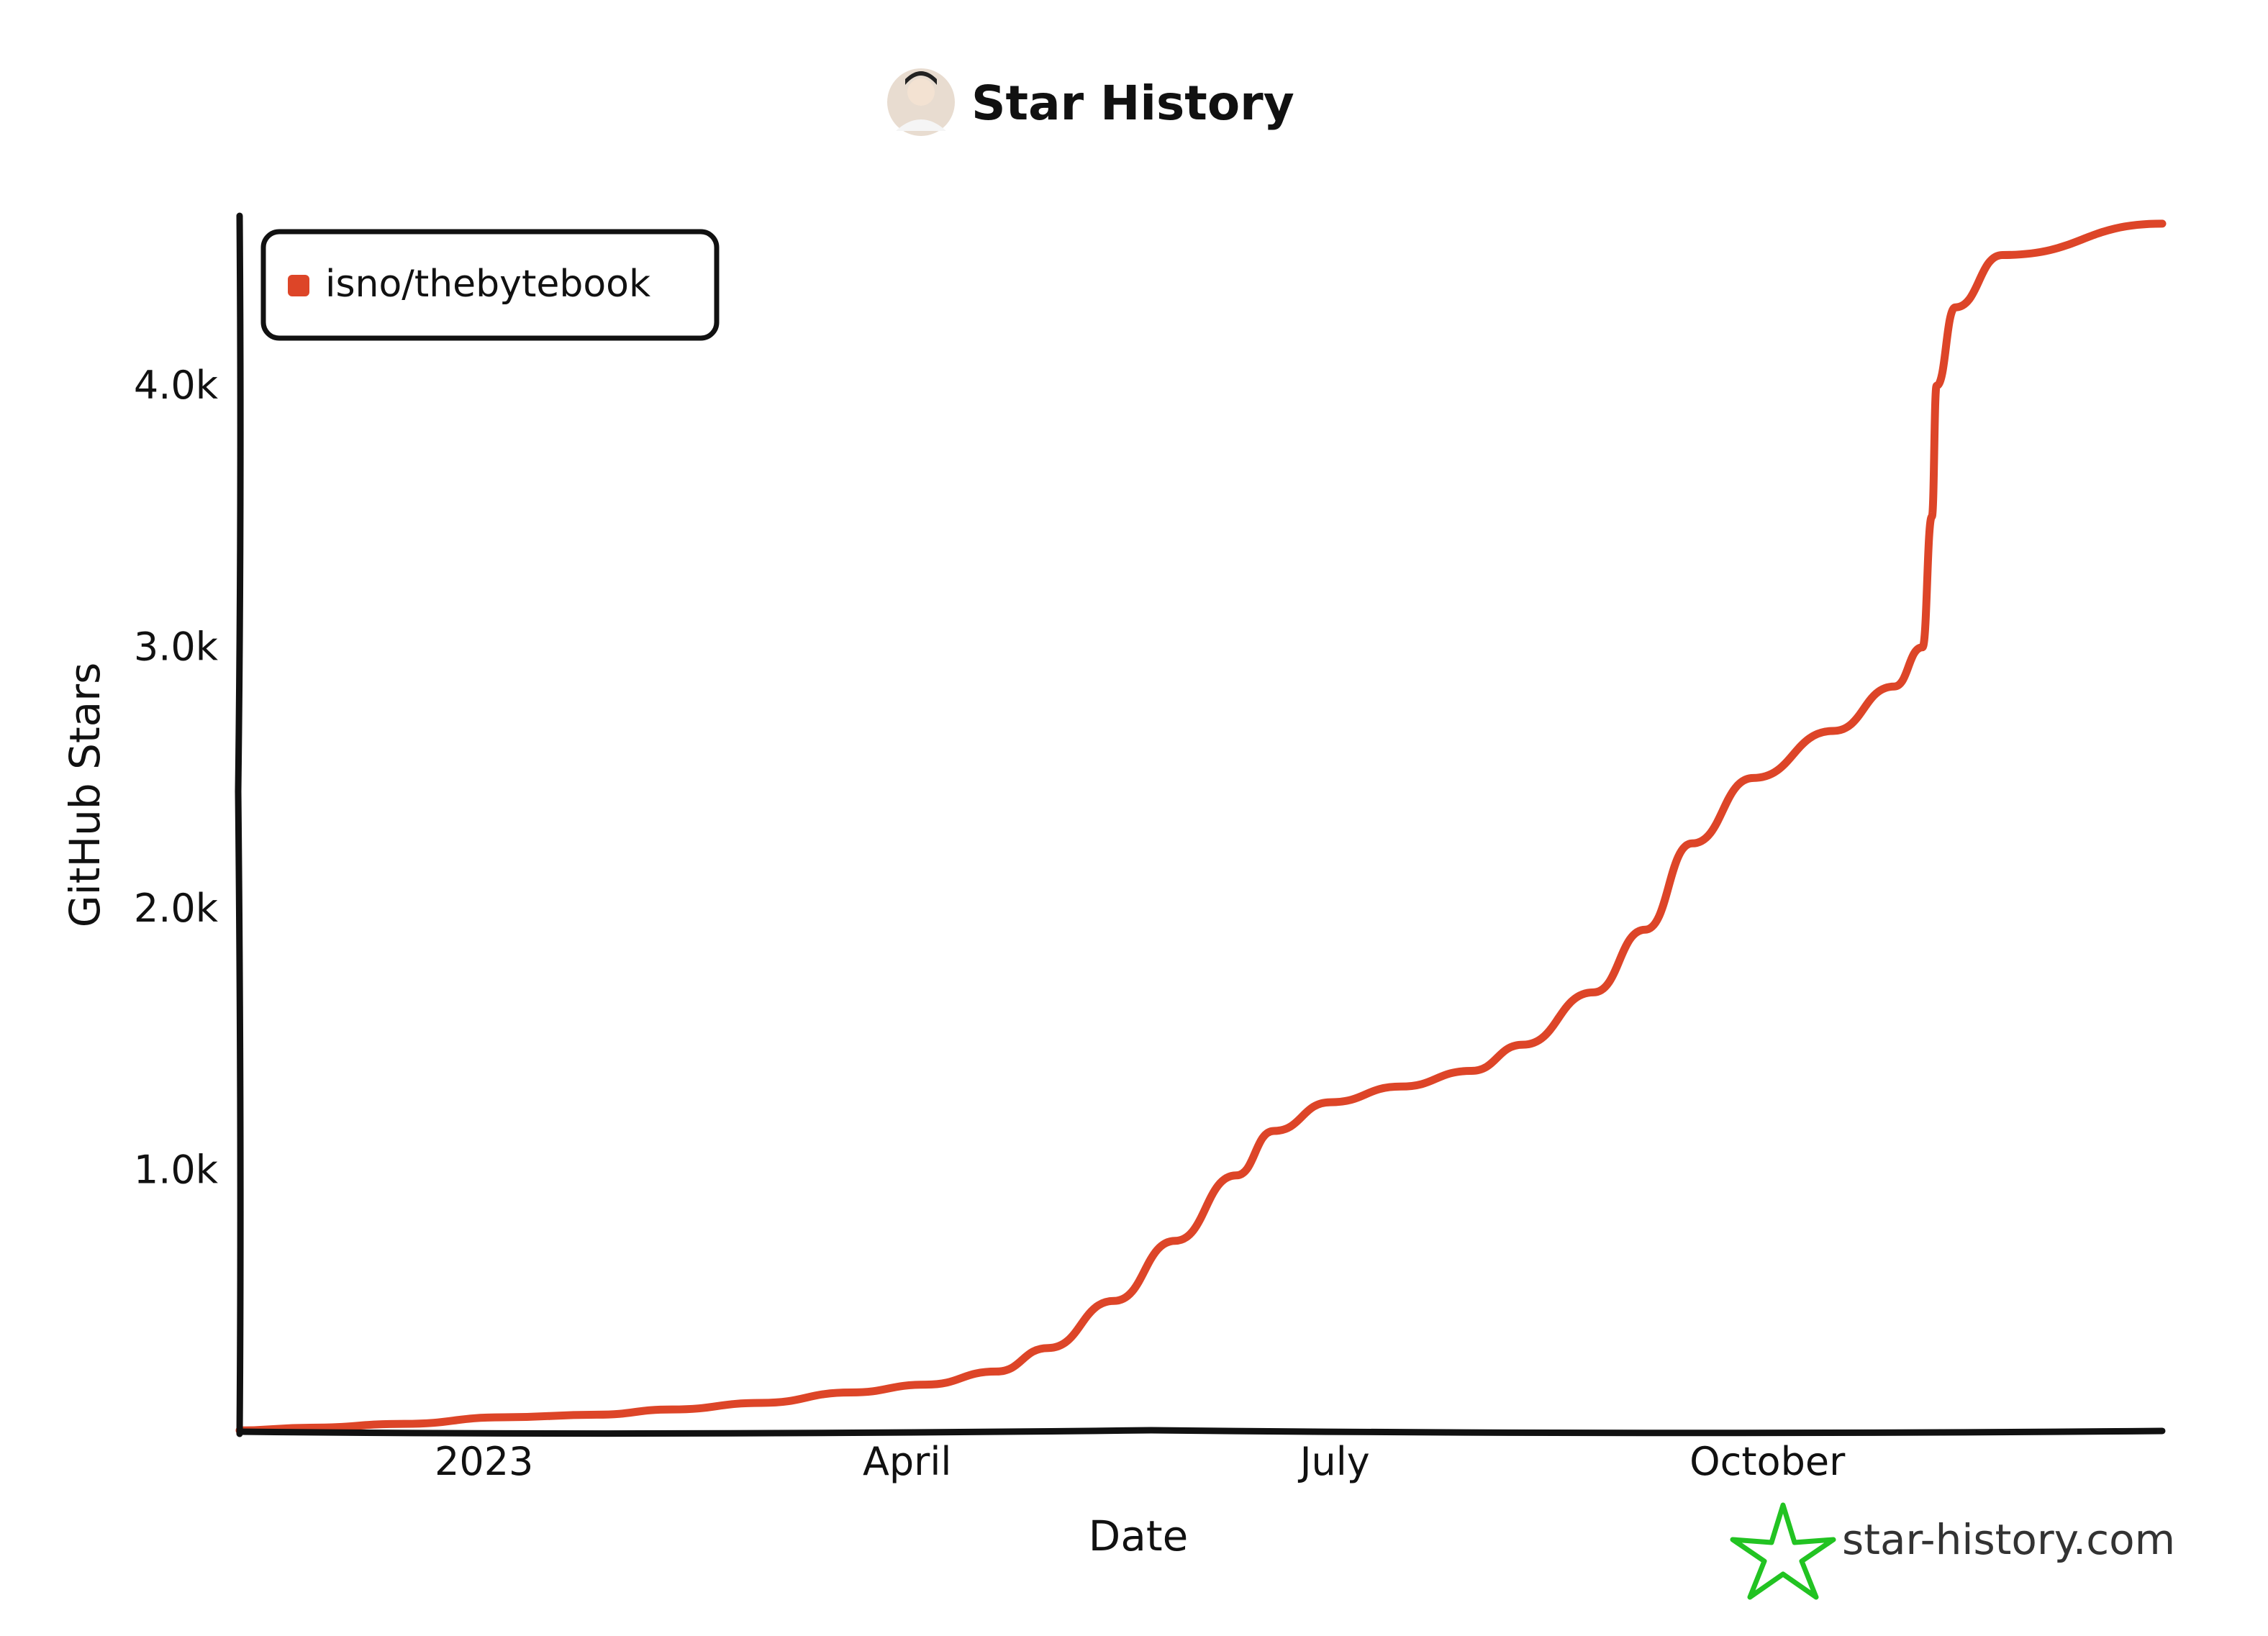 The image size is (2268, 1636). Describe the element at coordinates (1767, 1462) in the screenshot. I see `x-tick-label: October` at that location.